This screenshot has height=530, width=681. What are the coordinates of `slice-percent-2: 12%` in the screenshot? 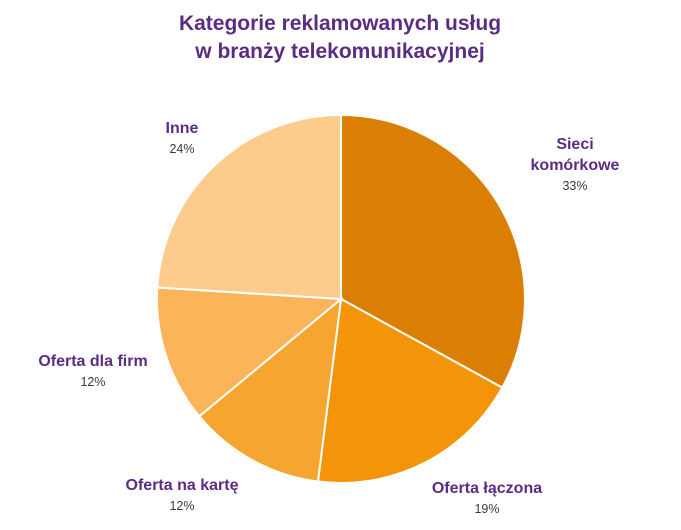 It's located at (181, 506).